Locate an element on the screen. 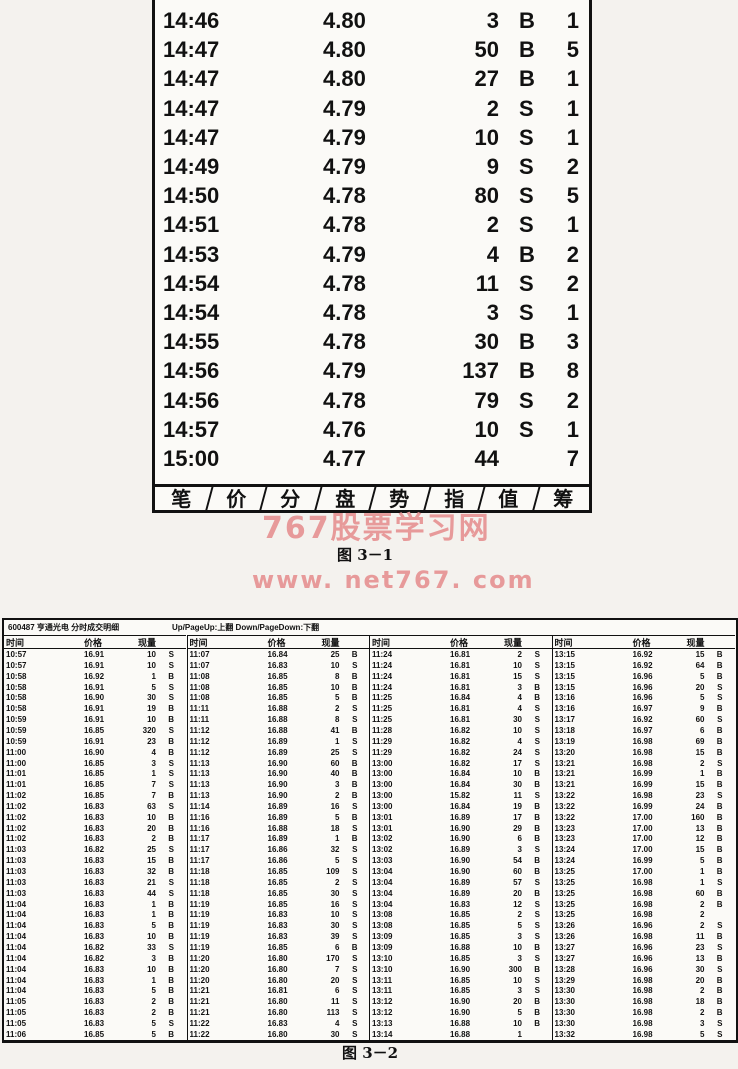  trade-time: 11:12 is located at coordinates (199, 730).